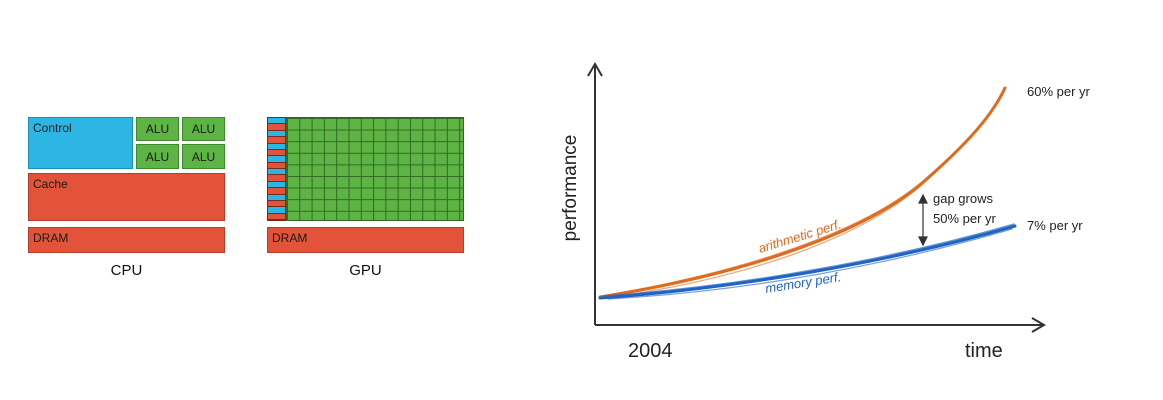 Image resolution: width=1163 pixels, height=400 pixels. What do you see at coordinates (984, 351) in the screenshot?
I see `x-axis-label: time` at bounding box center [984, 351].